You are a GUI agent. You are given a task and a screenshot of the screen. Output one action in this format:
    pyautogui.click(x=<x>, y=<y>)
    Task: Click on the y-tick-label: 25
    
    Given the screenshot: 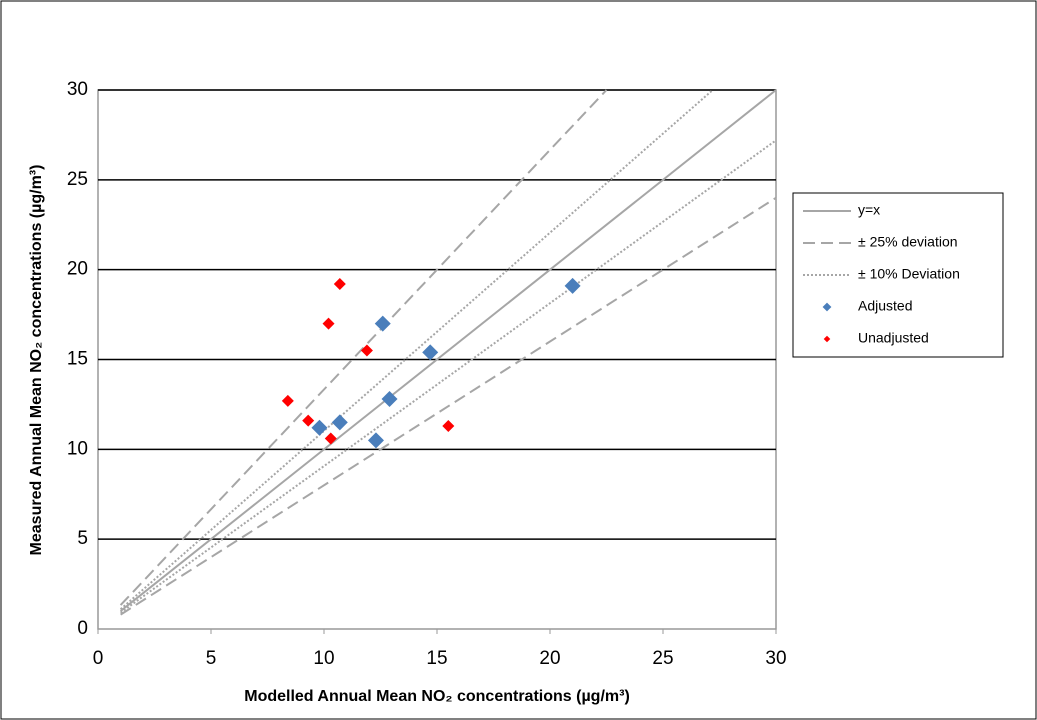 What is the action you would take?
    pyautogui.click(x=77, y=179)
    